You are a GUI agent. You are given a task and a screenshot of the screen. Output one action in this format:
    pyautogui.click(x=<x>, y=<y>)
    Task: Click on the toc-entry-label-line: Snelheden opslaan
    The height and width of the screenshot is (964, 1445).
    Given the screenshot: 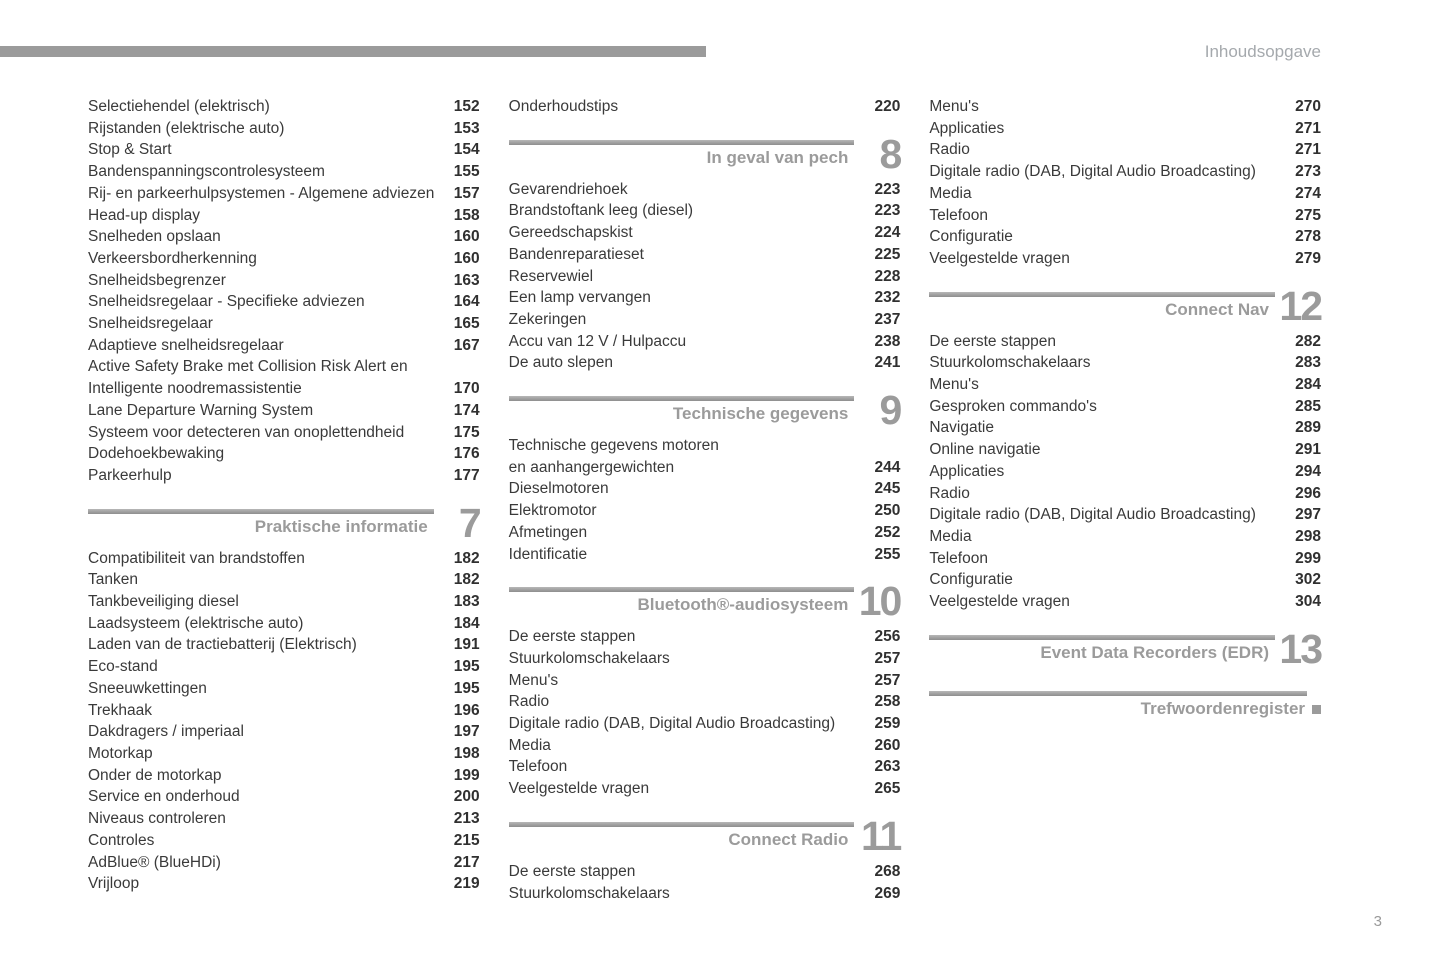 What is the action you would take?
    pyautogui.click(x=154, y=237)
    